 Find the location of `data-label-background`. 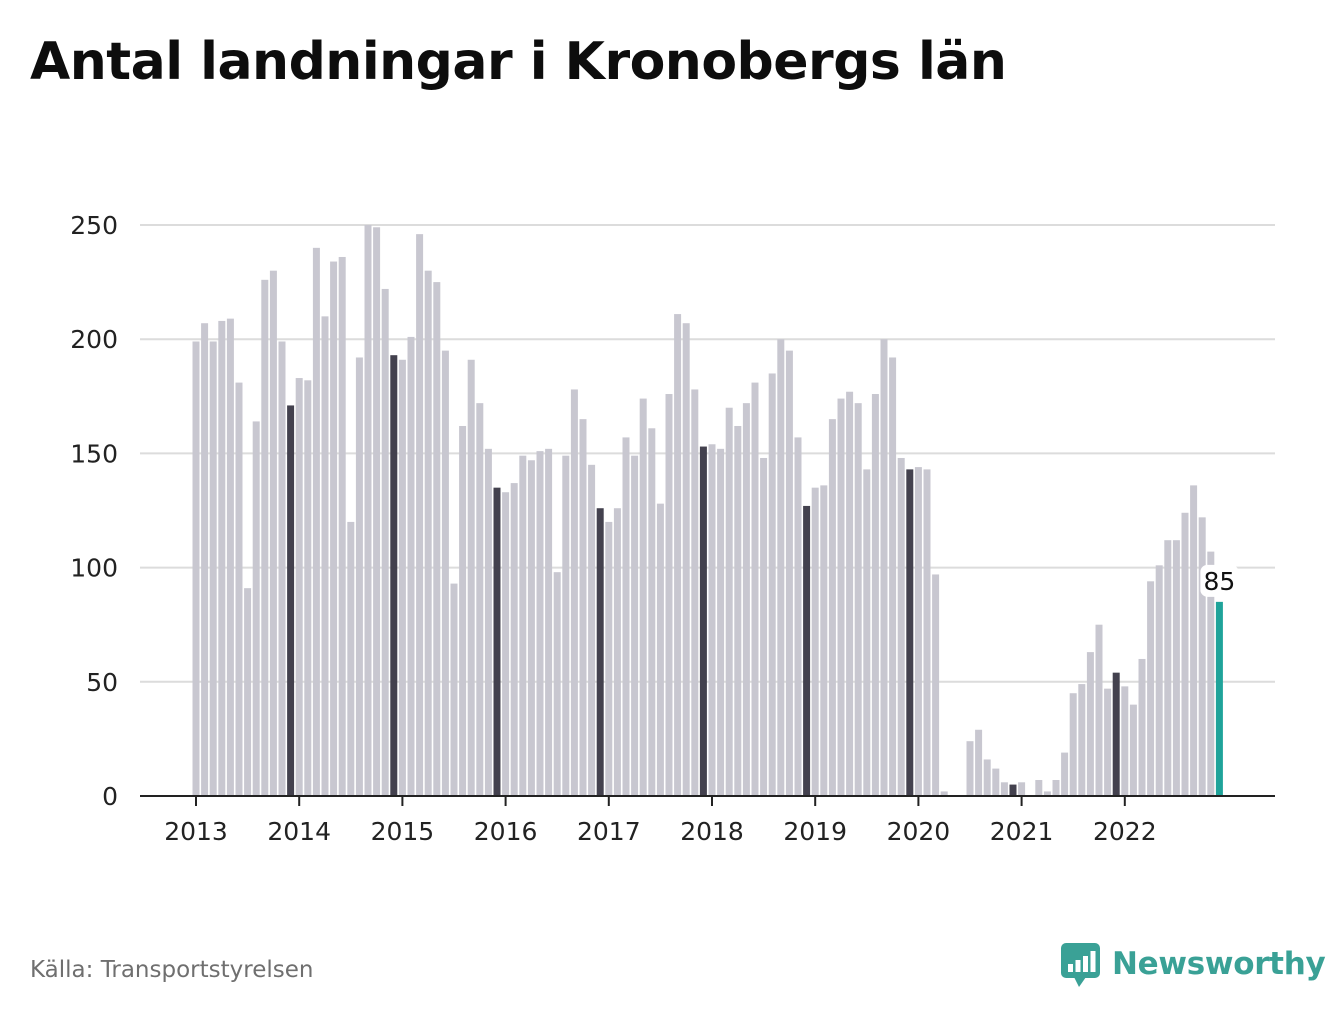

data-label-background is located at coordinates (1219, 580).